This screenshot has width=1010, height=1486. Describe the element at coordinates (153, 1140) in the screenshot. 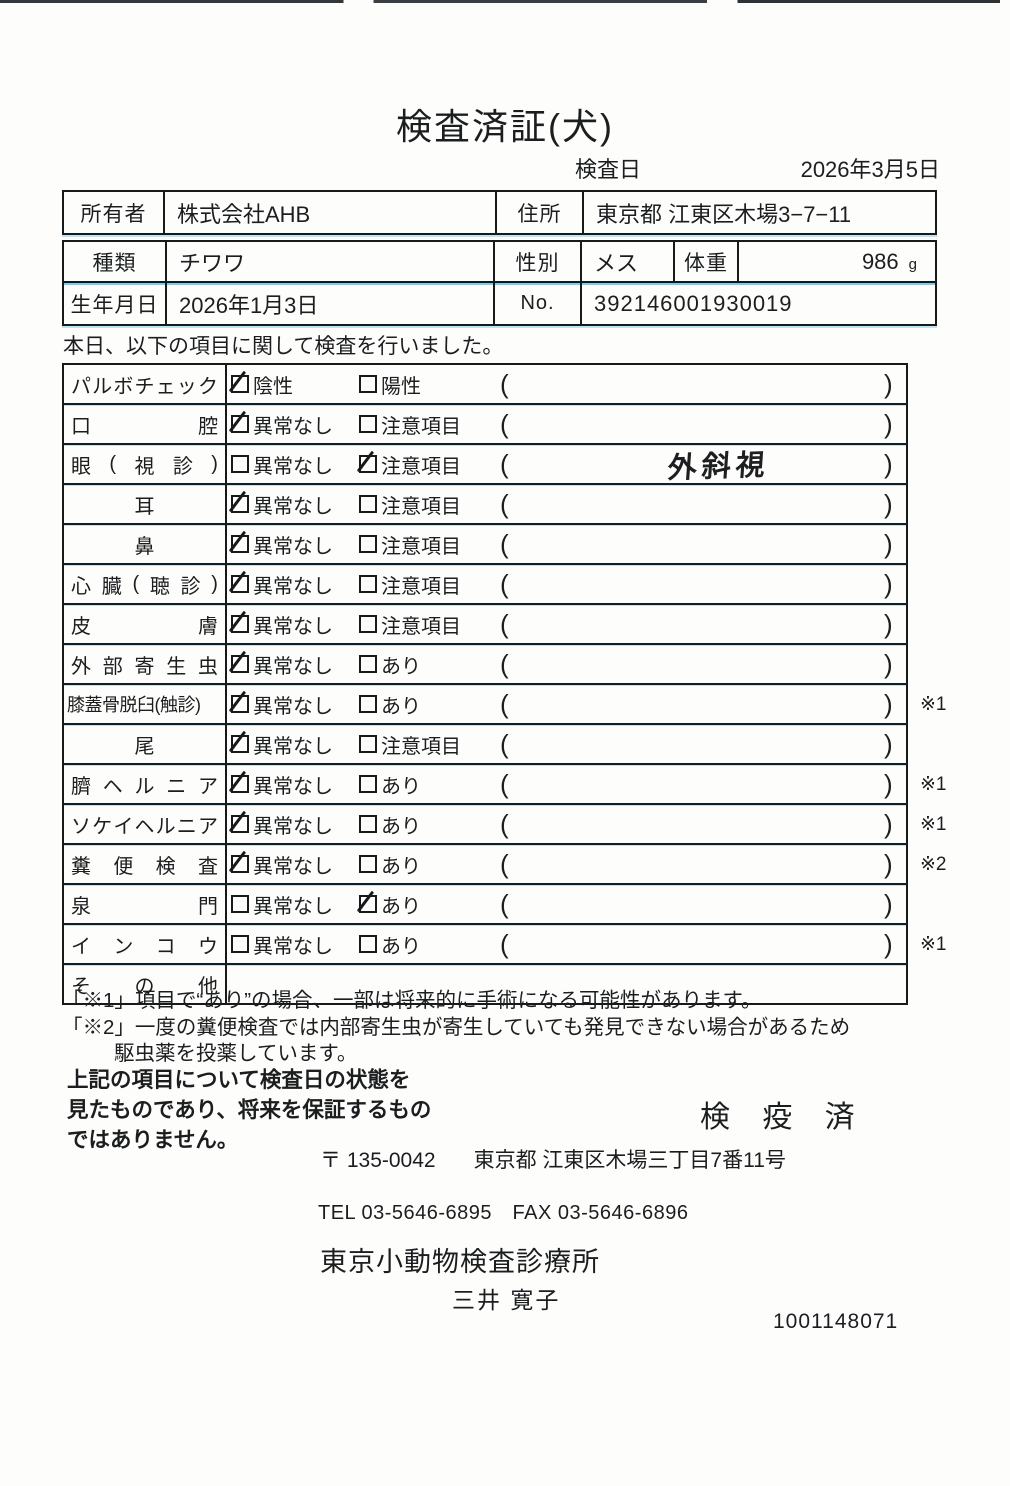

I see `disclaimer-line: ではありません。` at that location.